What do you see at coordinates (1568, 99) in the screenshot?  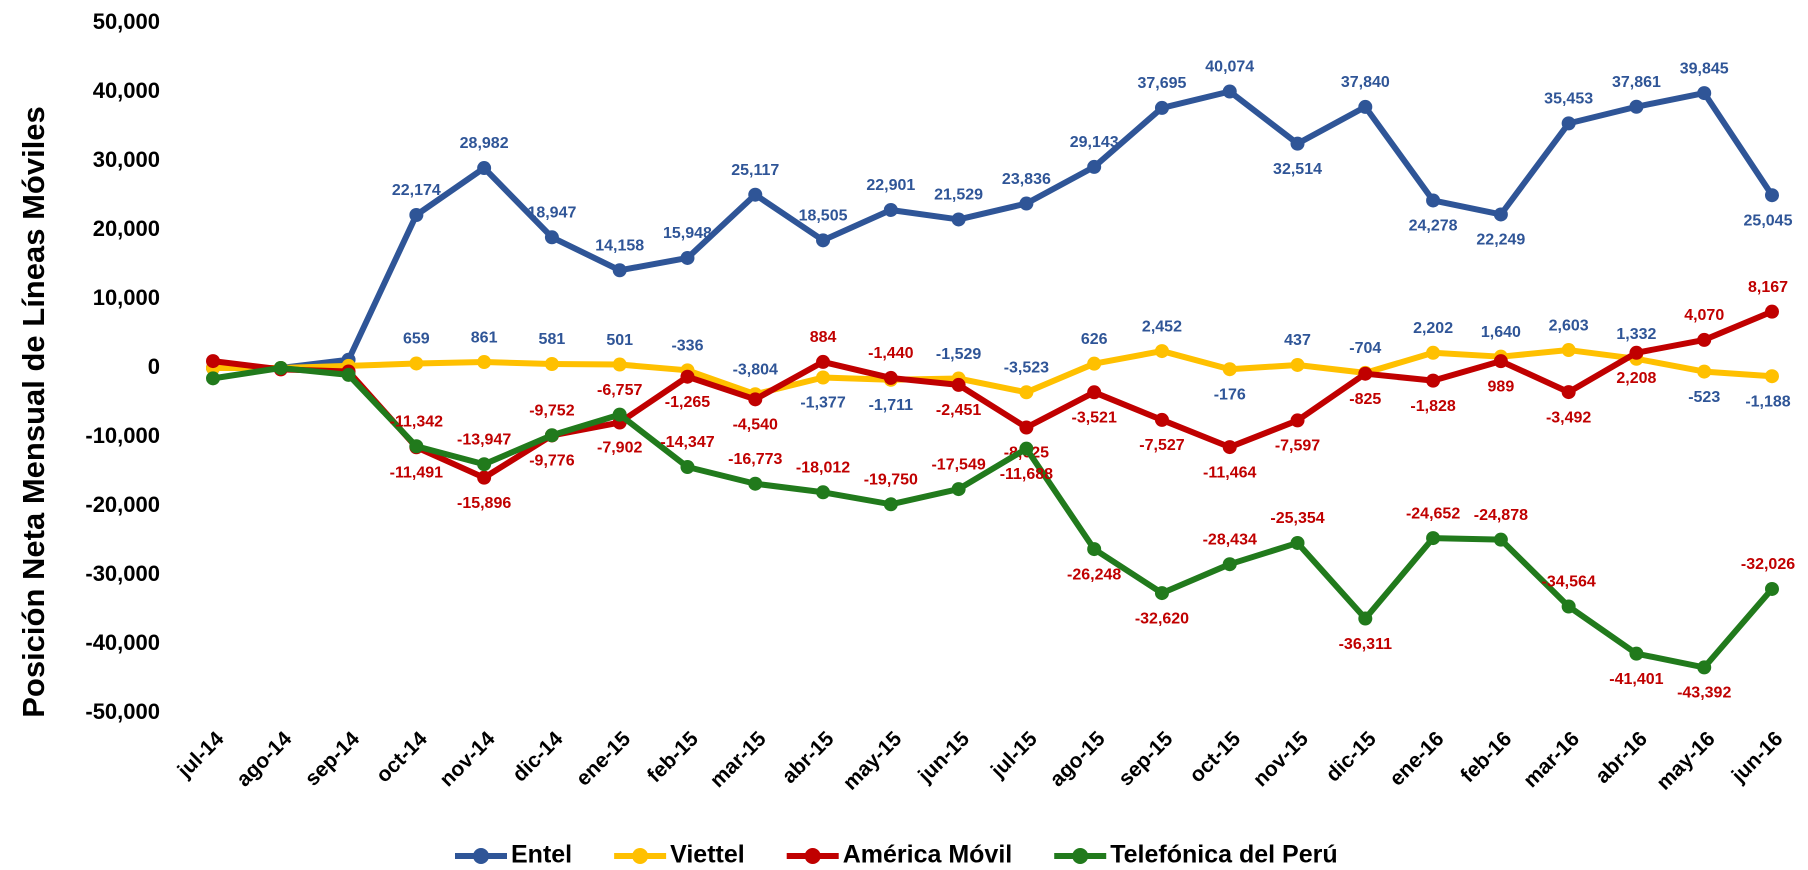 I see `data-label: 35,453` at bounding box center [1568, 99].